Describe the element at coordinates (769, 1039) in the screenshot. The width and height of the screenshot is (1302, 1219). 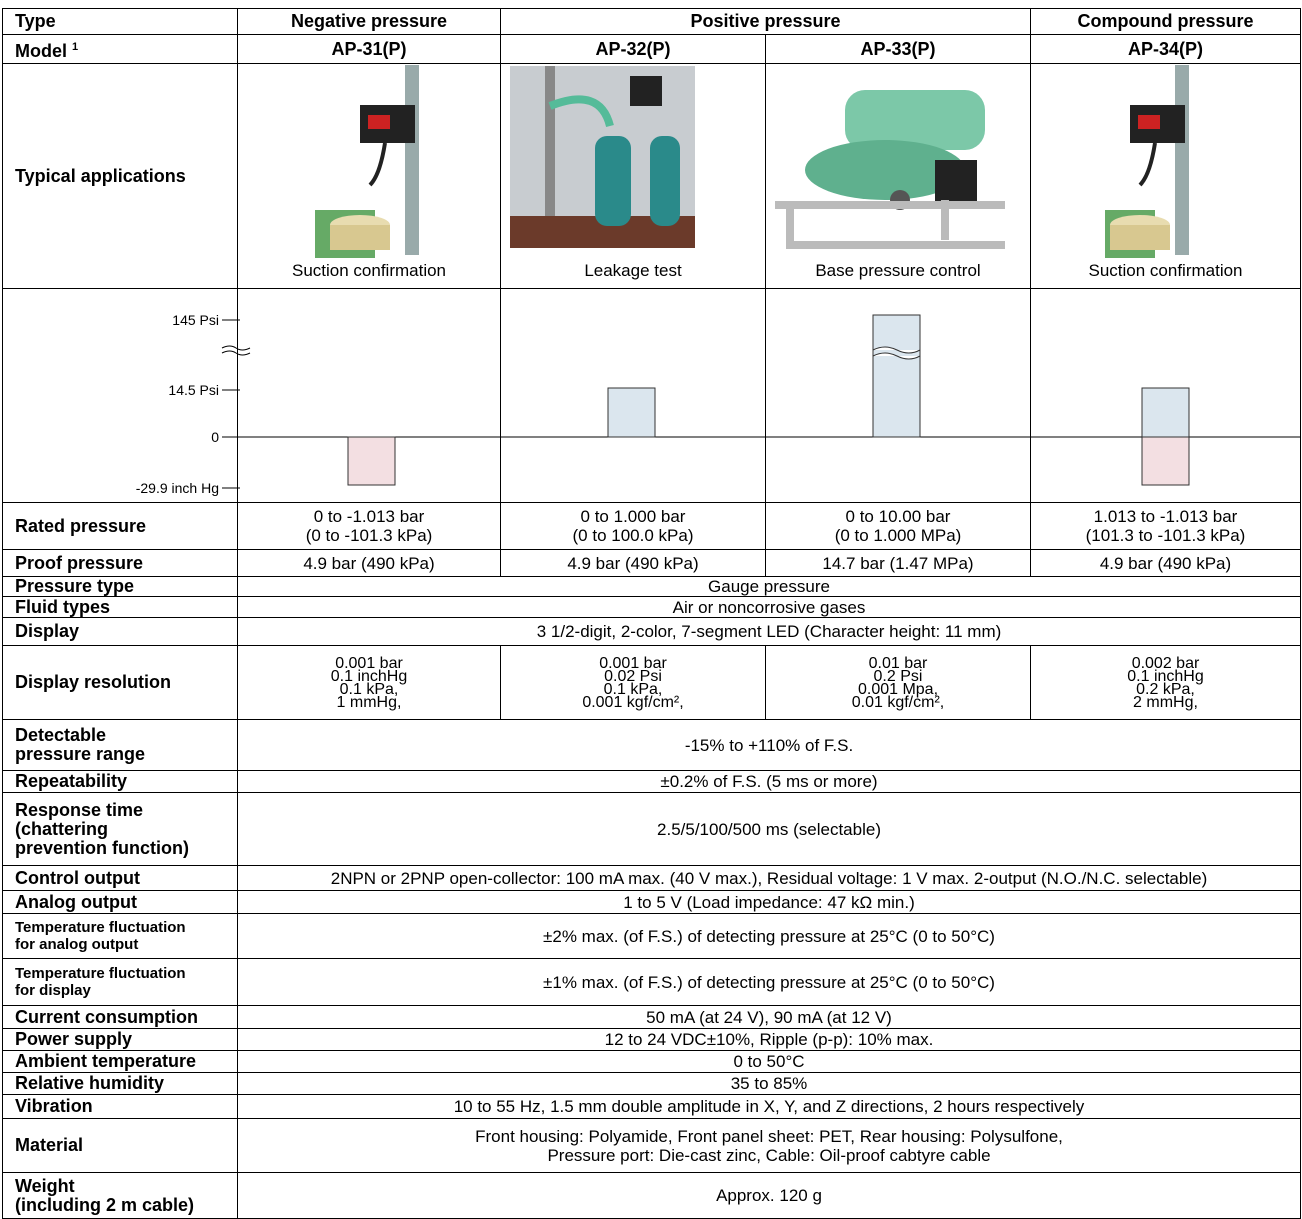
I see `value-text: 12 to 24 VDC±10%, Ripple (p-p): 10% max.` at that location.